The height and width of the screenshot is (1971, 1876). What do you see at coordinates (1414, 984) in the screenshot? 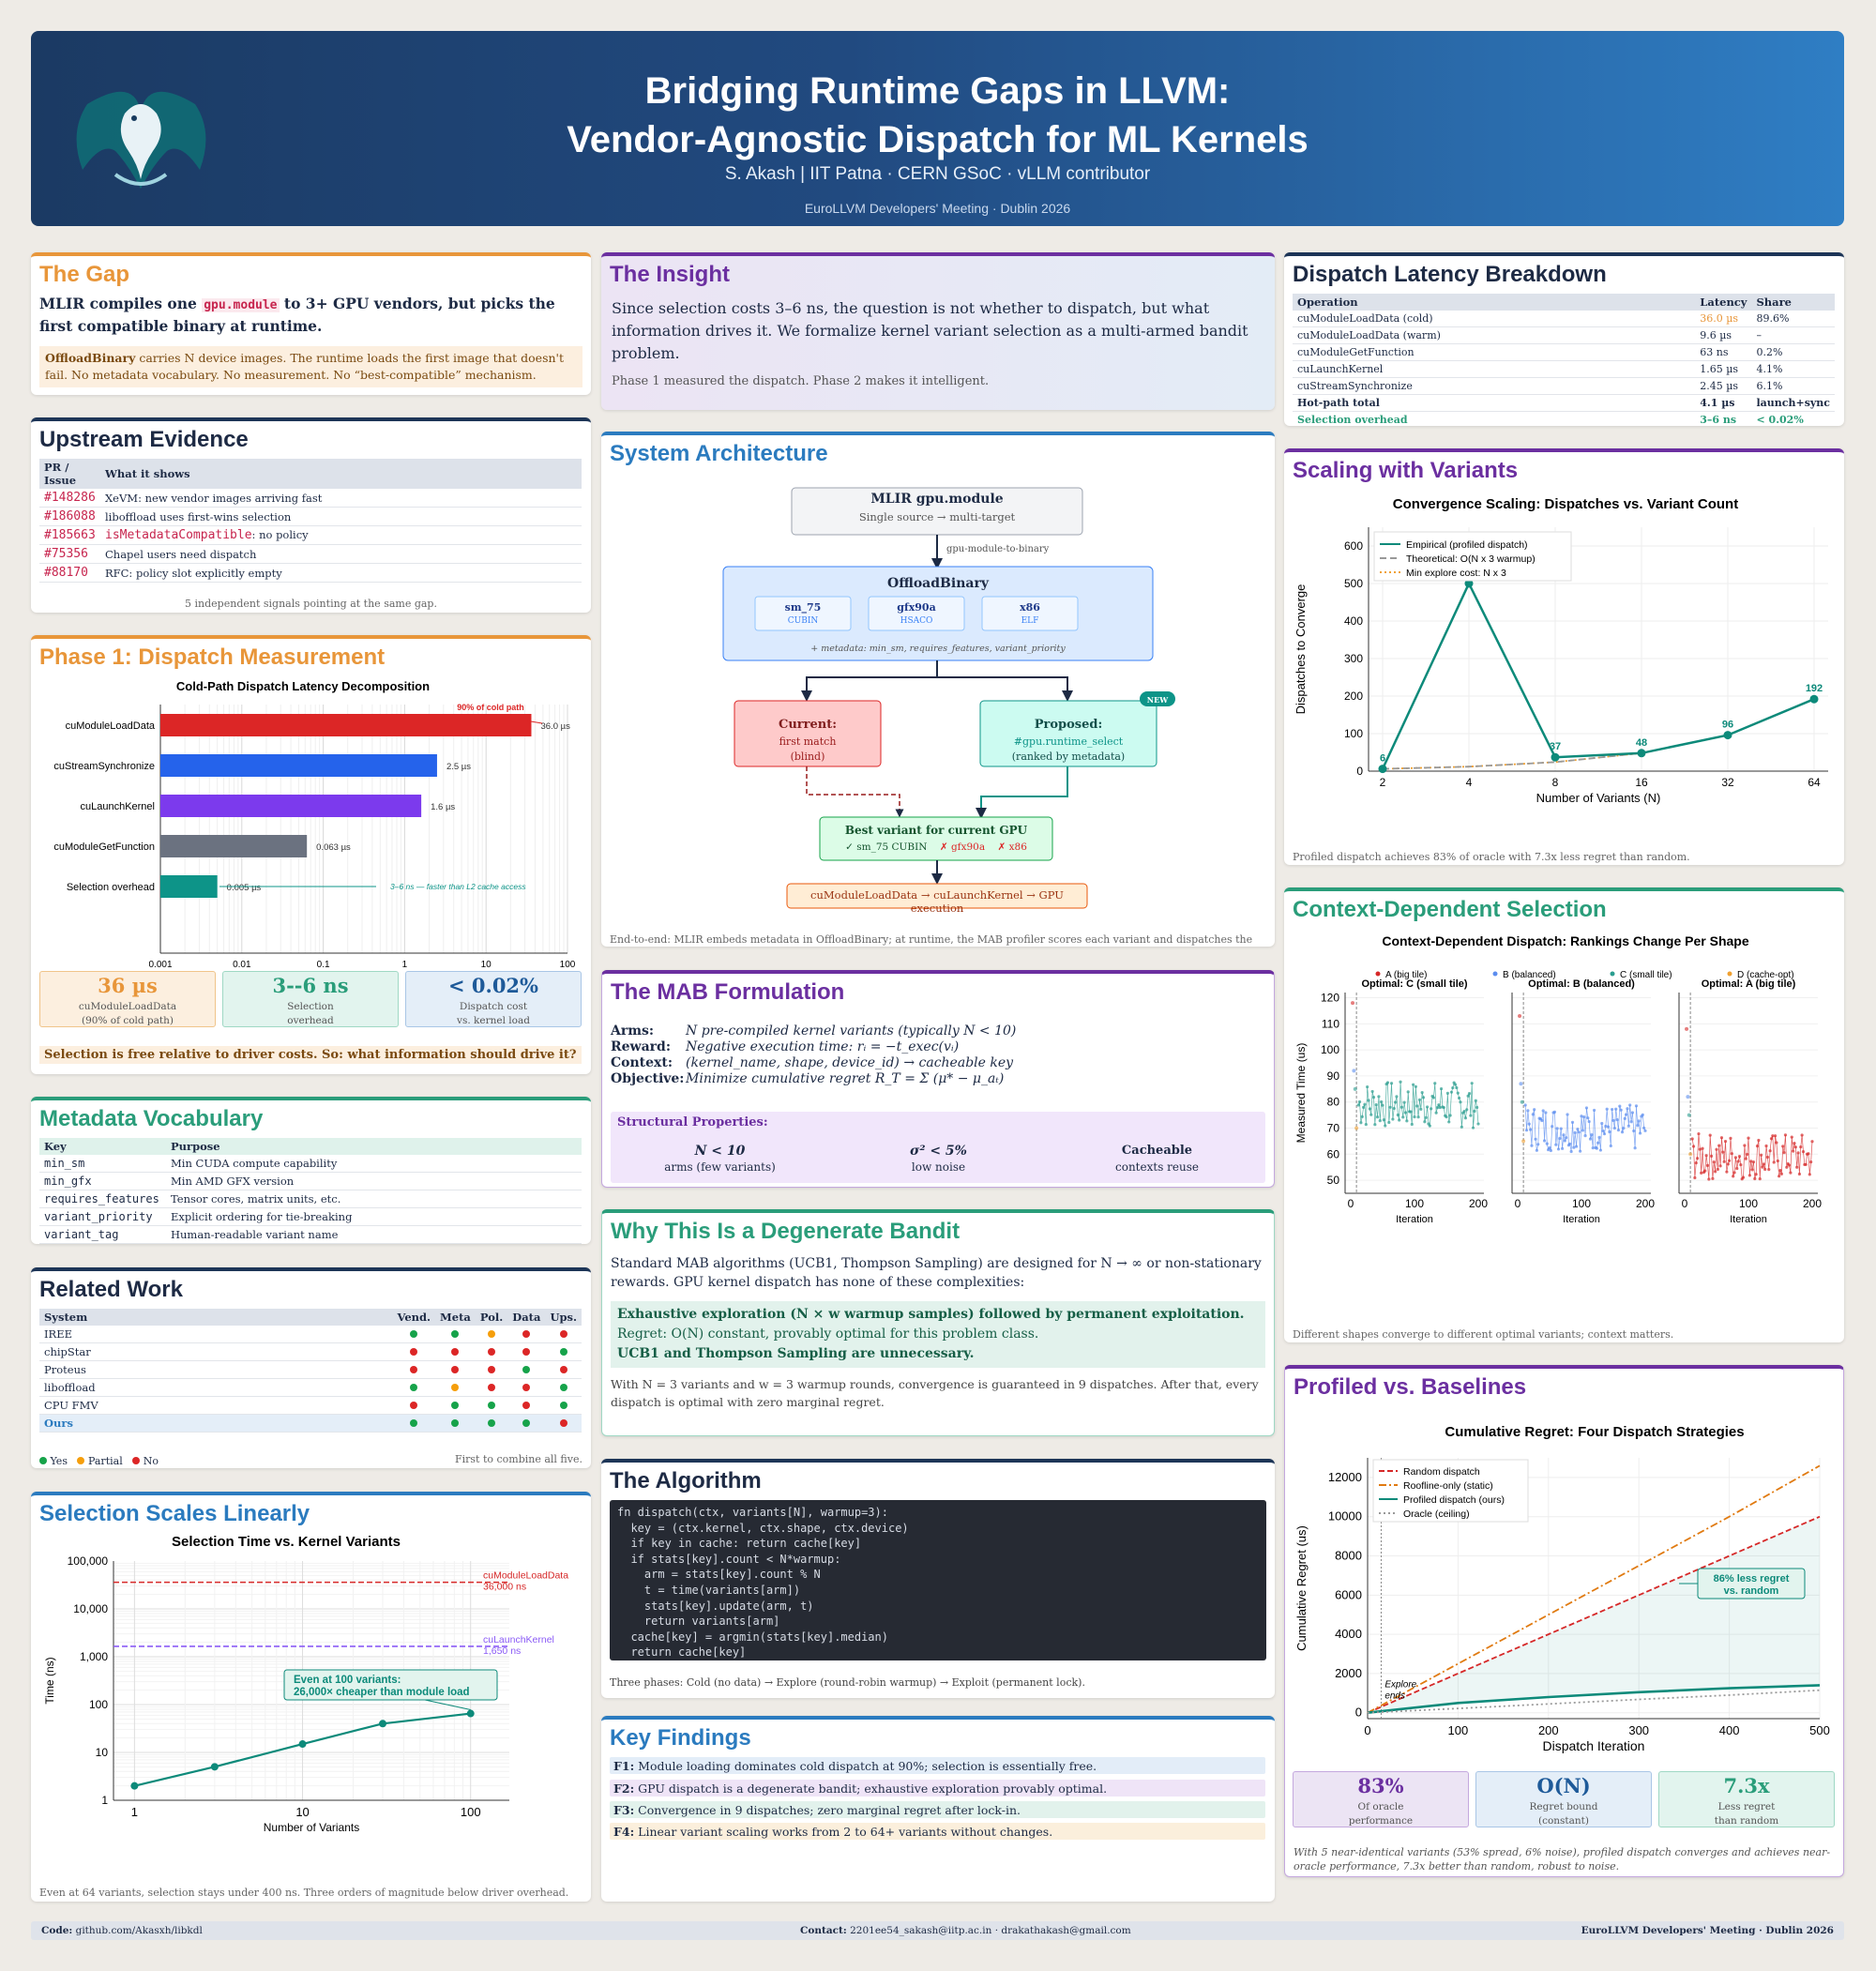
I see `panel-subtitle: Optimal: C (small tile)` at bounding box center [1414, 984].